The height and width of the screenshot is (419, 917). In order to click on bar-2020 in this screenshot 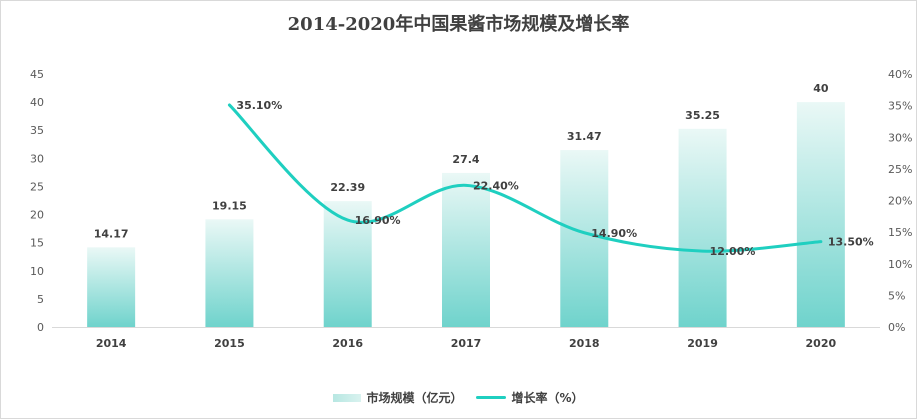, I will do `click(820, 214)`.